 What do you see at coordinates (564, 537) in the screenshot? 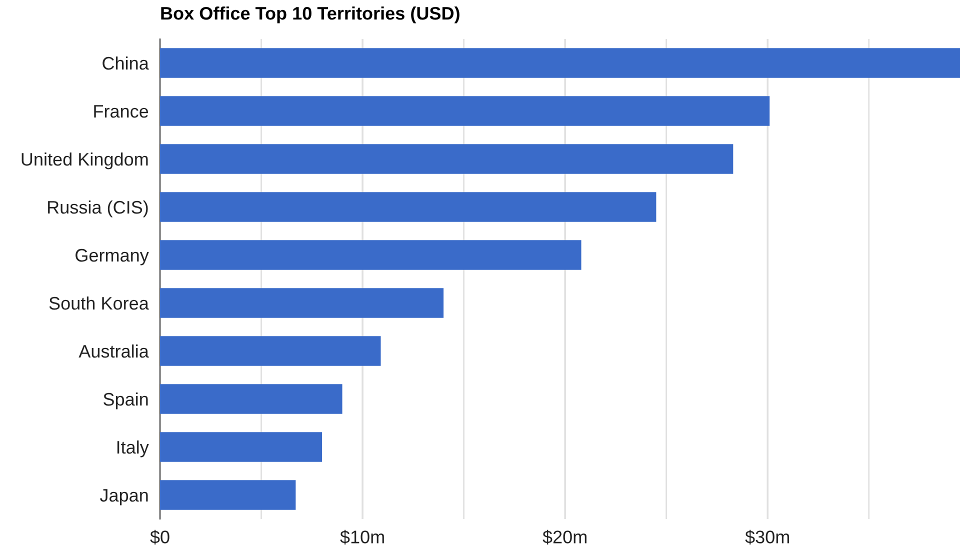
I see `x-tick-label: $20m` at bounding box center [564, 537].